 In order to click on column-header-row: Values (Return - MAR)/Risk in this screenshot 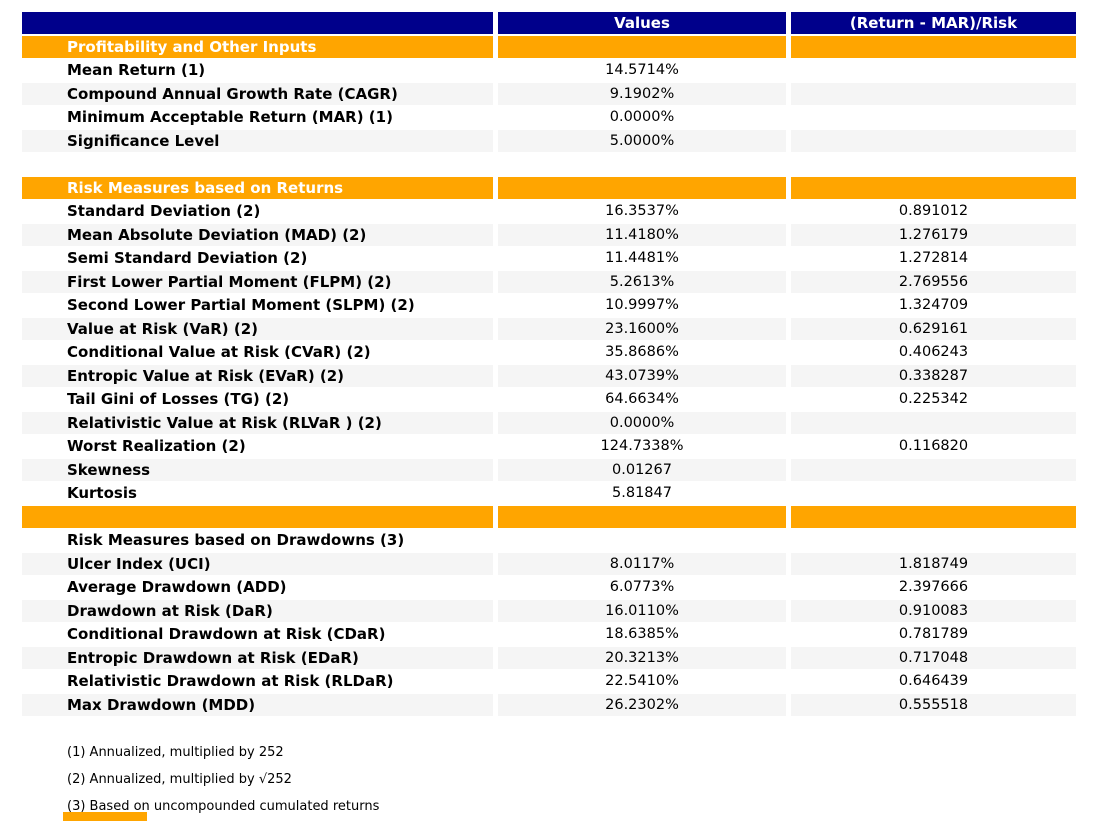, I will do `click(549, 23)`.